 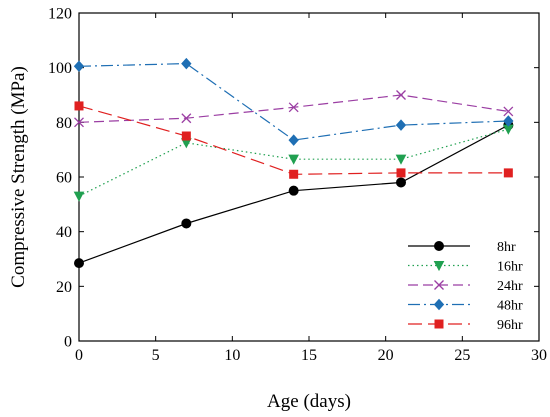 What do you see at coordinates (64, 287) in the screenshot?
I see `y-tick-label: 20` at bounding box center [64, 287].